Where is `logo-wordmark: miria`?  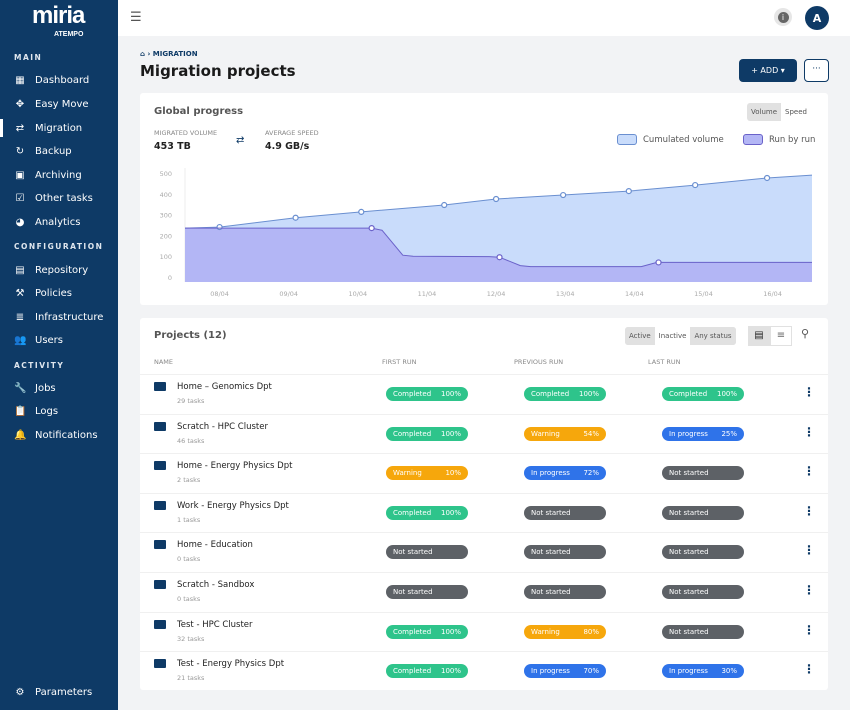
logo-wordmark: miria is located at coordinates (58, 15).